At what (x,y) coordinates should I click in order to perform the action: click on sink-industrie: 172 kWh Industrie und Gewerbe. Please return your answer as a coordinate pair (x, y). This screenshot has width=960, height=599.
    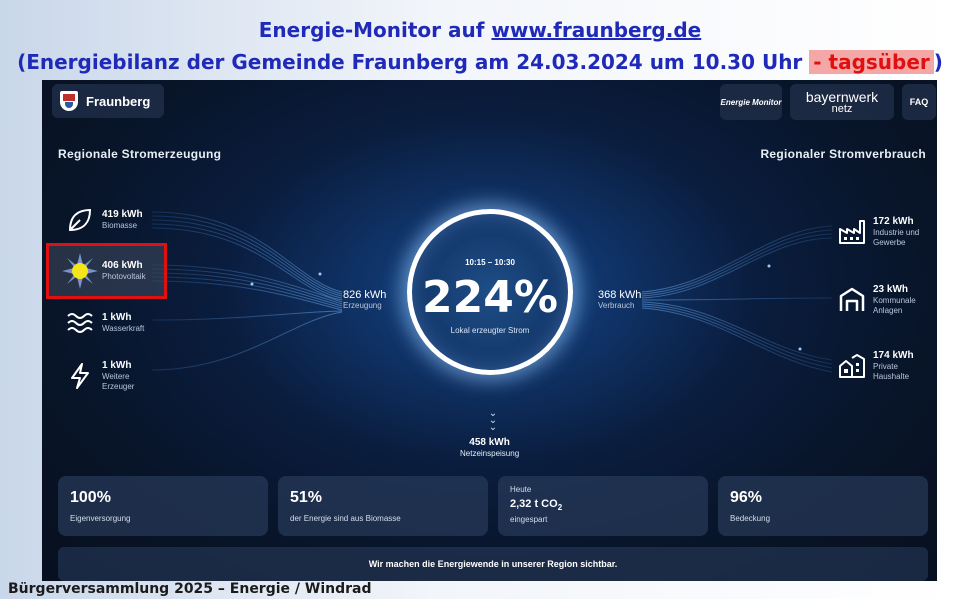
    Looking at the image, I should click on (878, 232).